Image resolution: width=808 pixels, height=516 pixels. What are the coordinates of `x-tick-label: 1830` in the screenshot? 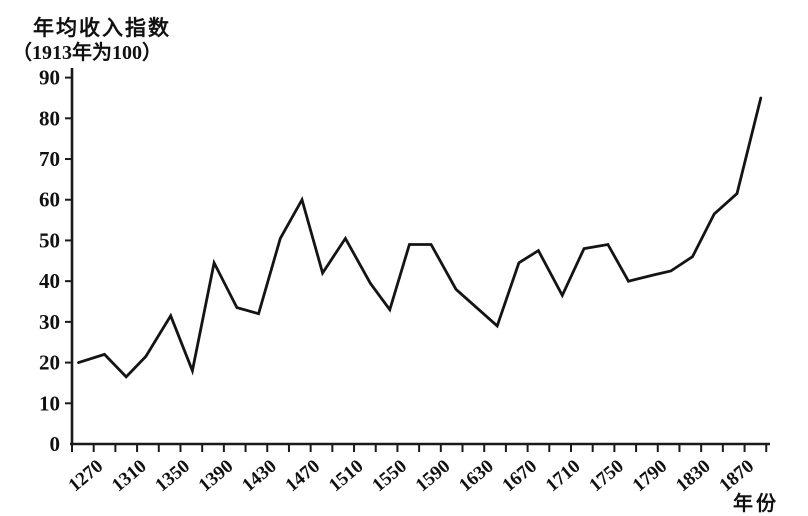 It's located at (693, 476).